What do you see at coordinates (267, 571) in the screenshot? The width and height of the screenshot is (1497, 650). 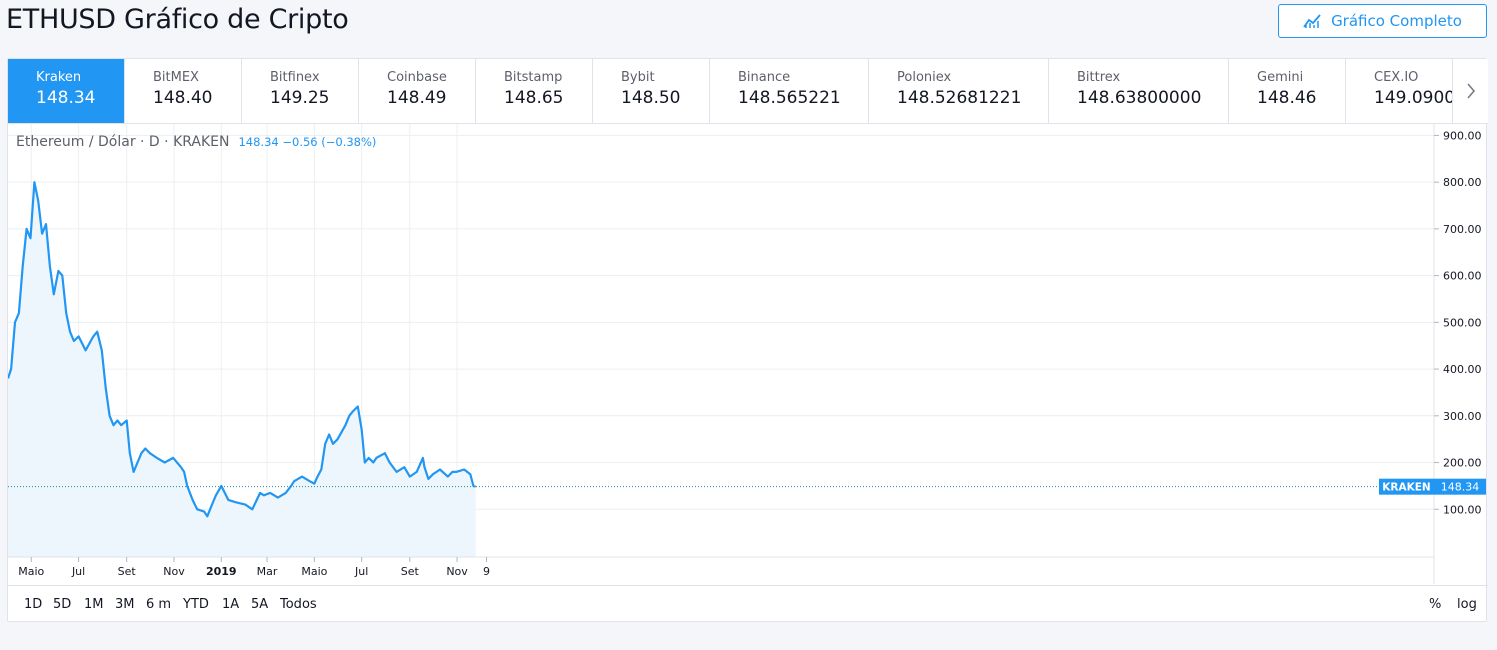 I see `x-tick-label: Mar` at bounding box center [267, 571].